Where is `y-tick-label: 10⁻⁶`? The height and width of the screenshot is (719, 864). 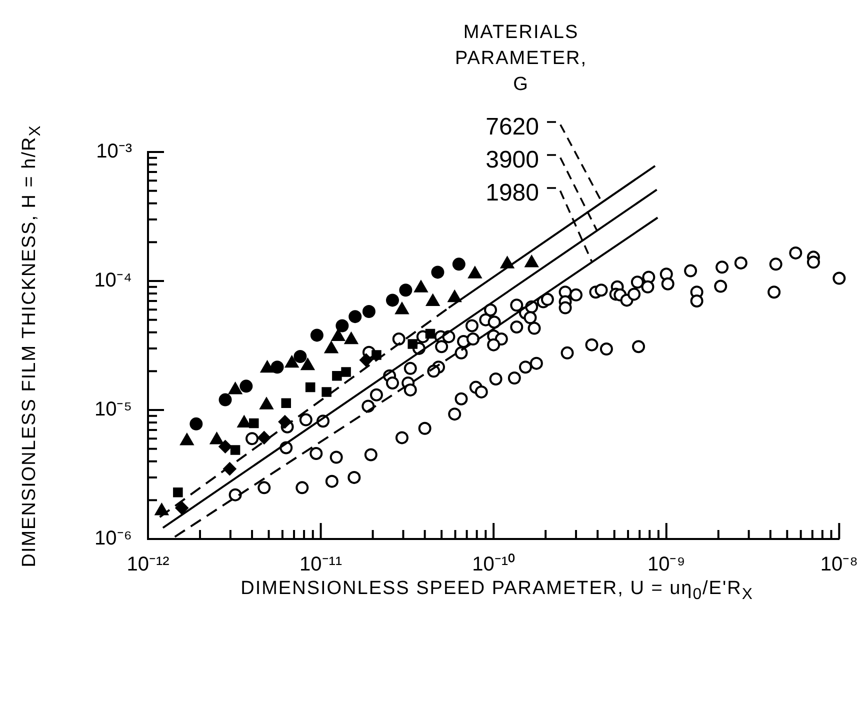
y-tick-label: 10⁻⁶ is located at coordinates (113, 539).